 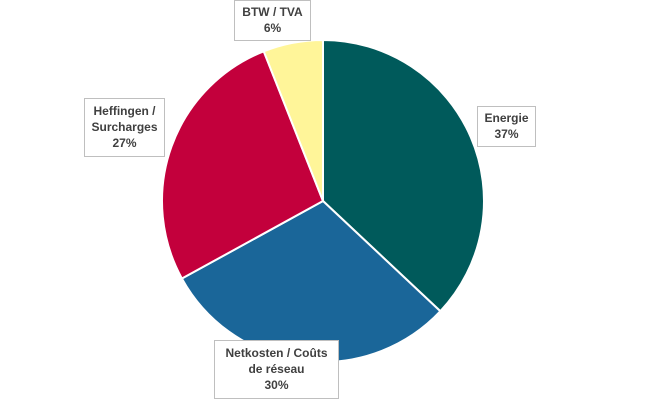 I want to click on data-label-name: Netkosten / Coûts, so click(x=276, y=353).